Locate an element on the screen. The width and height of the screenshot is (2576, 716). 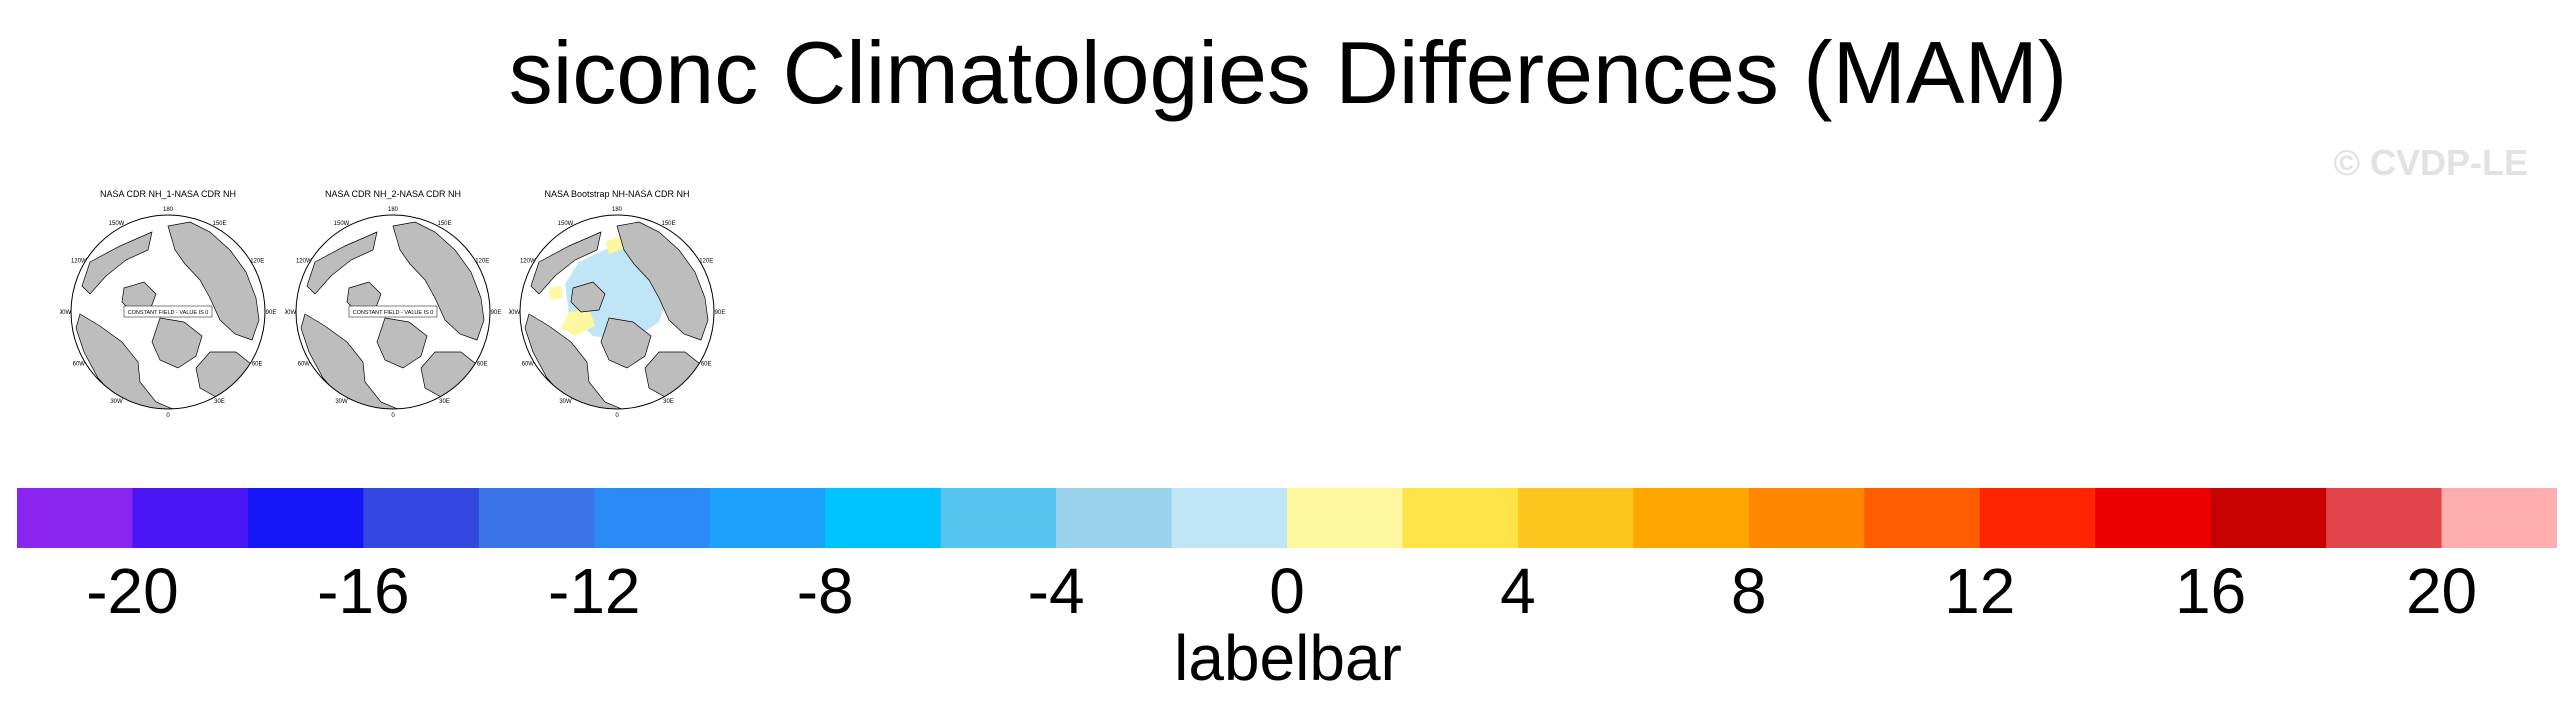
map-panel-title: NASA CDR NH_1-NASA CDR NH is located at coordinates (168, 194).